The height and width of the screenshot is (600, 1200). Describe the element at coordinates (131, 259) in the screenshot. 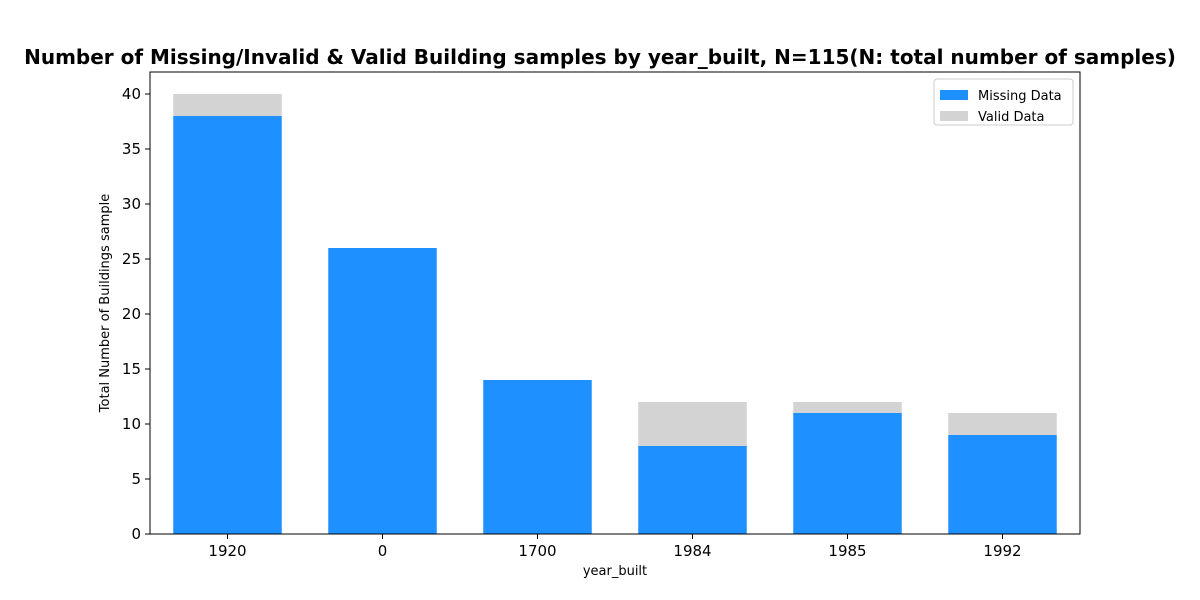

I see `y-tick-label: 25` at that location.